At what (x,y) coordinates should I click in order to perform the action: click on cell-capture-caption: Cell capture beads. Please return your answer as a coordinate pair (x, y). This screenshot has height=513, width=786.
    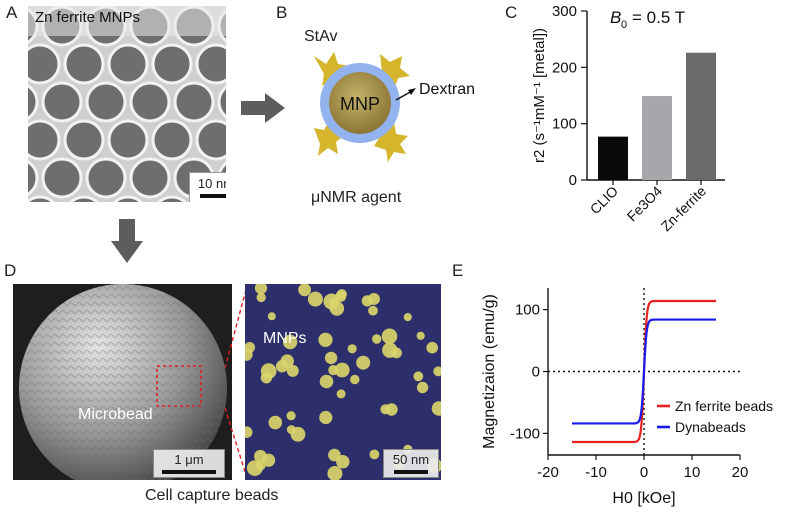
    Looking at the image, I should click on (212, 495).